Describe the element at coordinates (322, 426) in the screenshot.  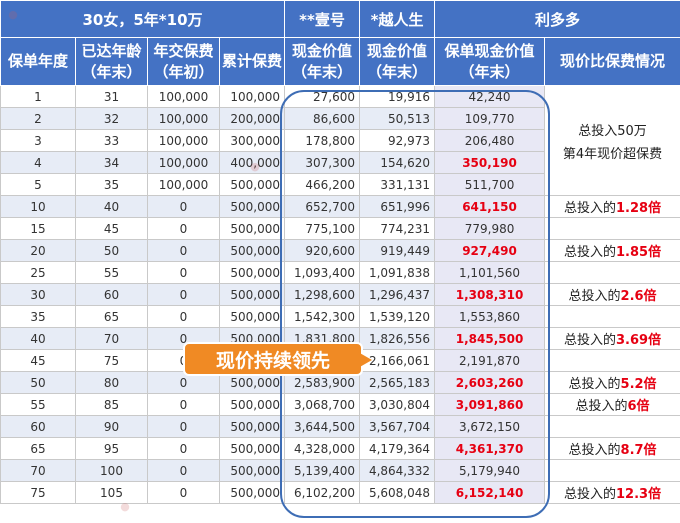
I see `cell-cash-value-1: 3,644,500` at that location.